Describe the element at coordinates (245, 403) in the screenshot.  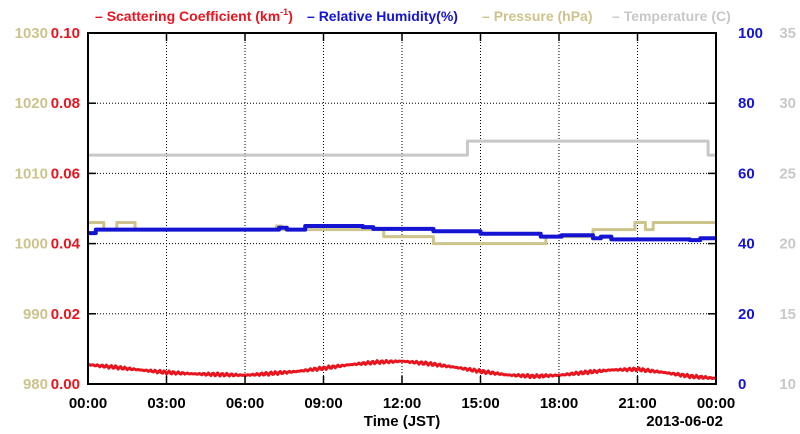
I see `x-tick-label: 06:00` at that location.